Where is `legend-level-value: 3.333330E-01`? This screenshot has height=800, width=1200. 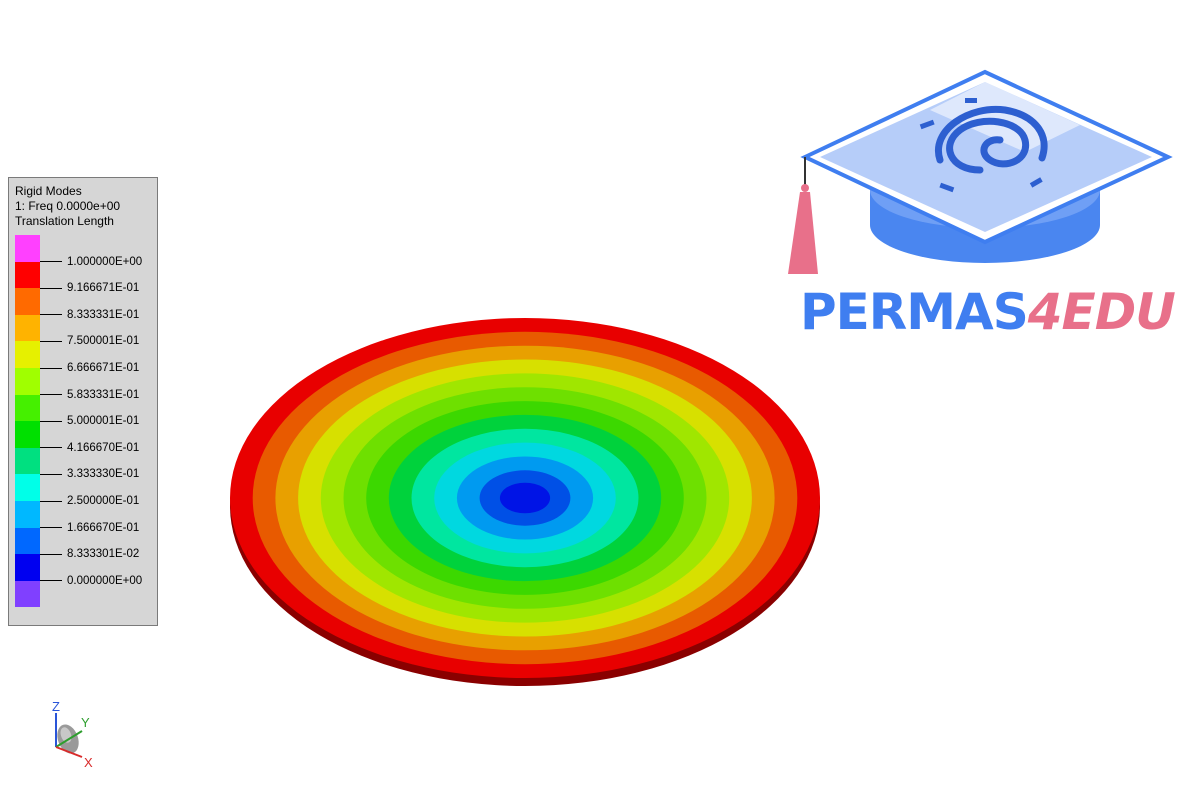
legend-level-value: 3.333330E-01 is located at coordinates (103, 474).